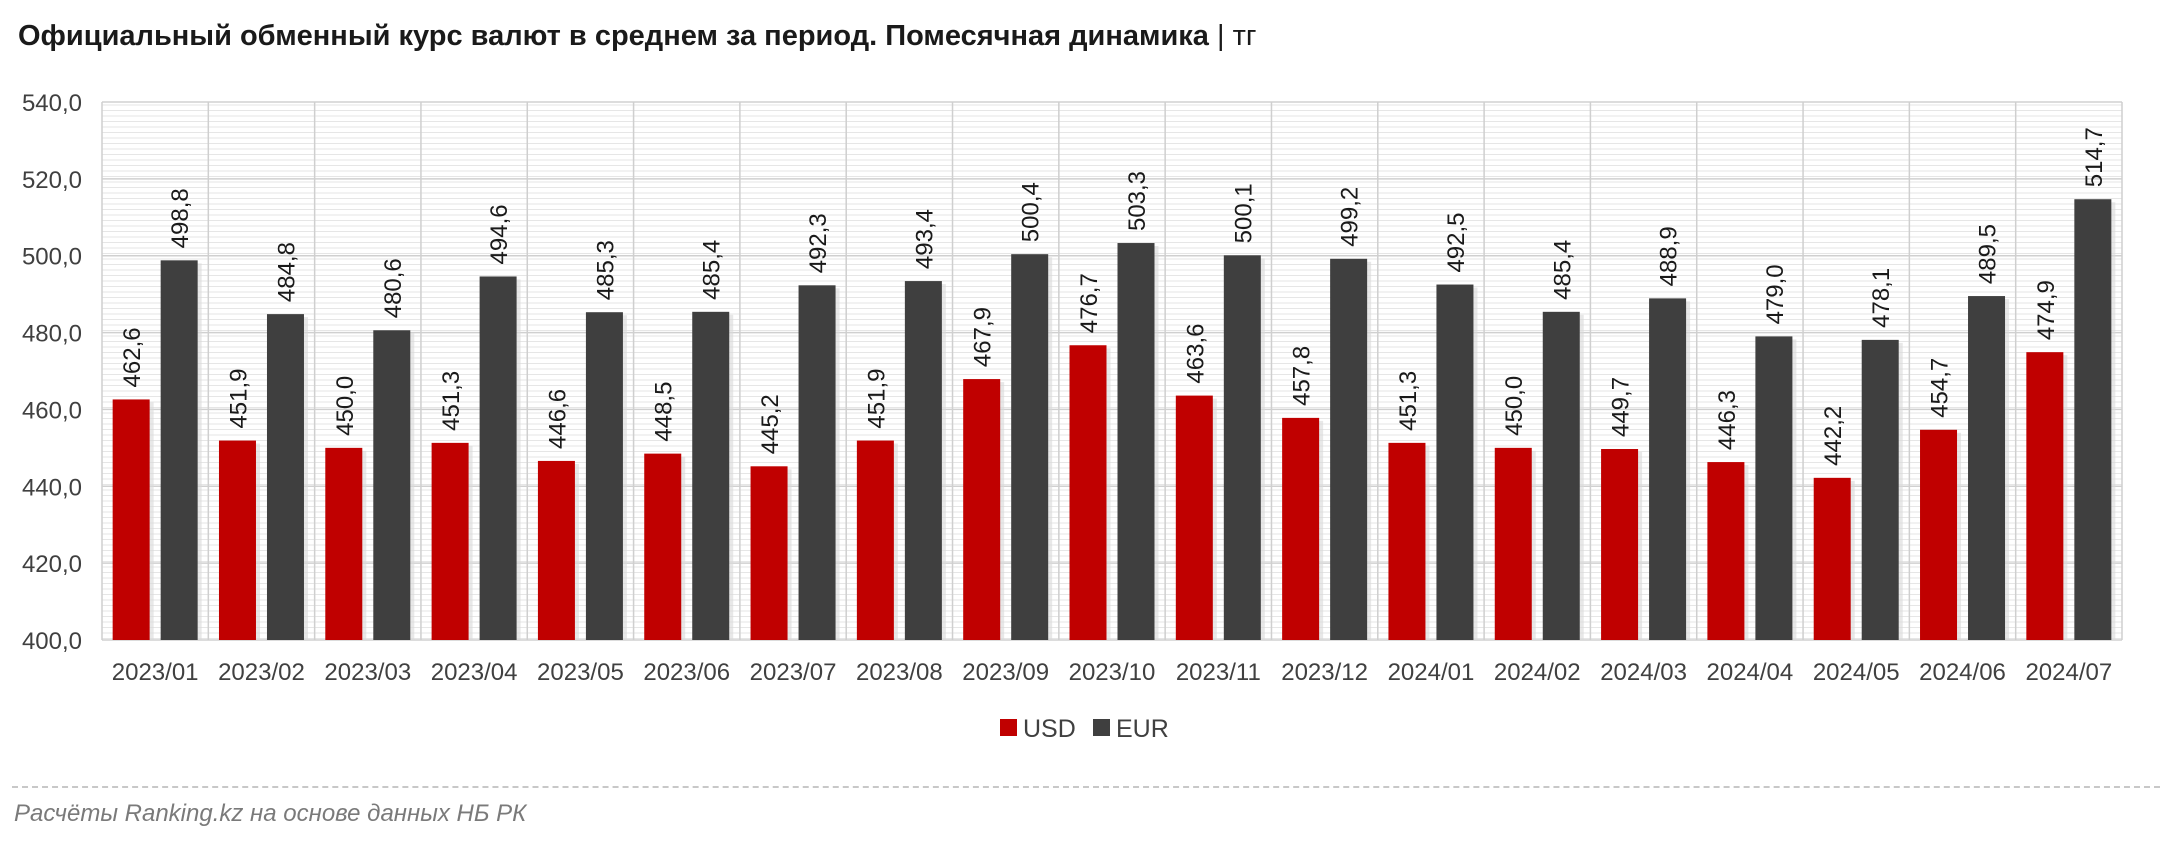  What do you see at coordinates (1750, 672) in the screenshot?
I see `x-tick-label: 2024/04` at bounding box center [1750, 672].